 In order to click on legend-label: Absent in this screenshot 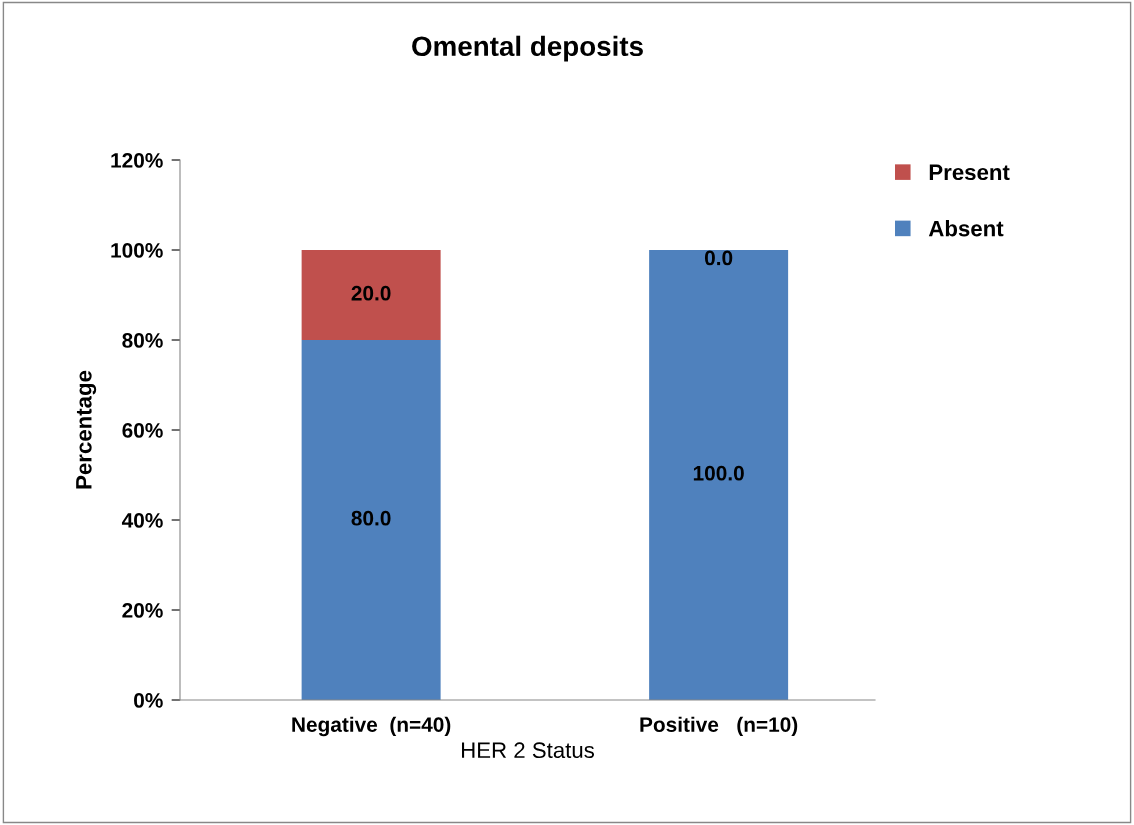, I will do `click(966, 228)`.